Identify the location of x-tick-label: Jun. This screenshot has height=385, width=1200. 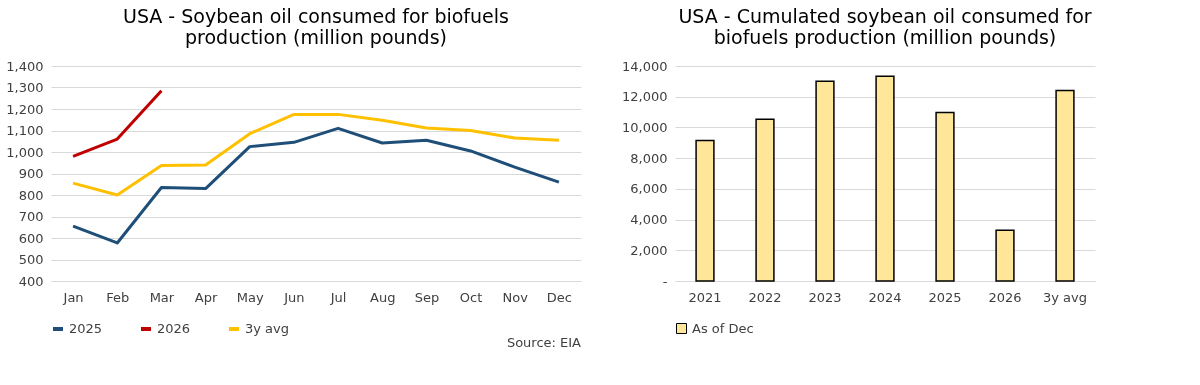
(294, 297).